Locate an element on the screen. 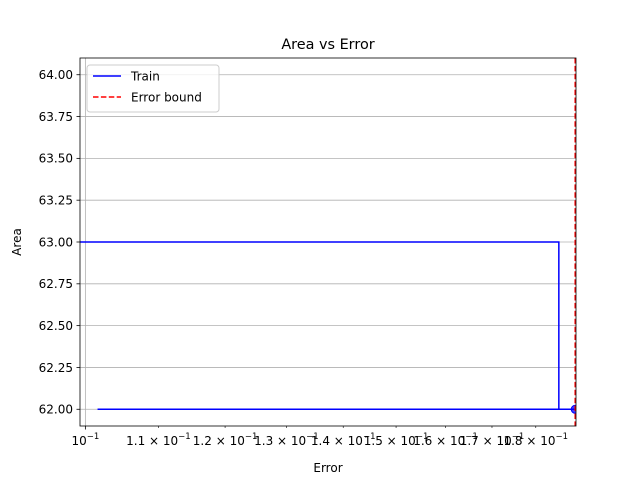  x-tick-label-exponent-1: −1 is located at coordinates (184, 437).